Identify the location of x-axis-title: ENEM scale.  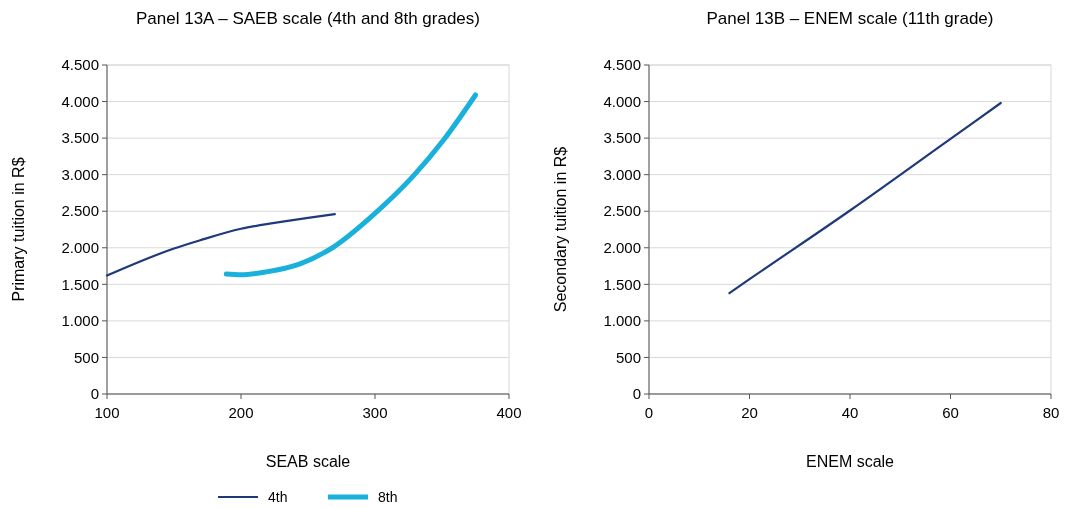
(850, 461).